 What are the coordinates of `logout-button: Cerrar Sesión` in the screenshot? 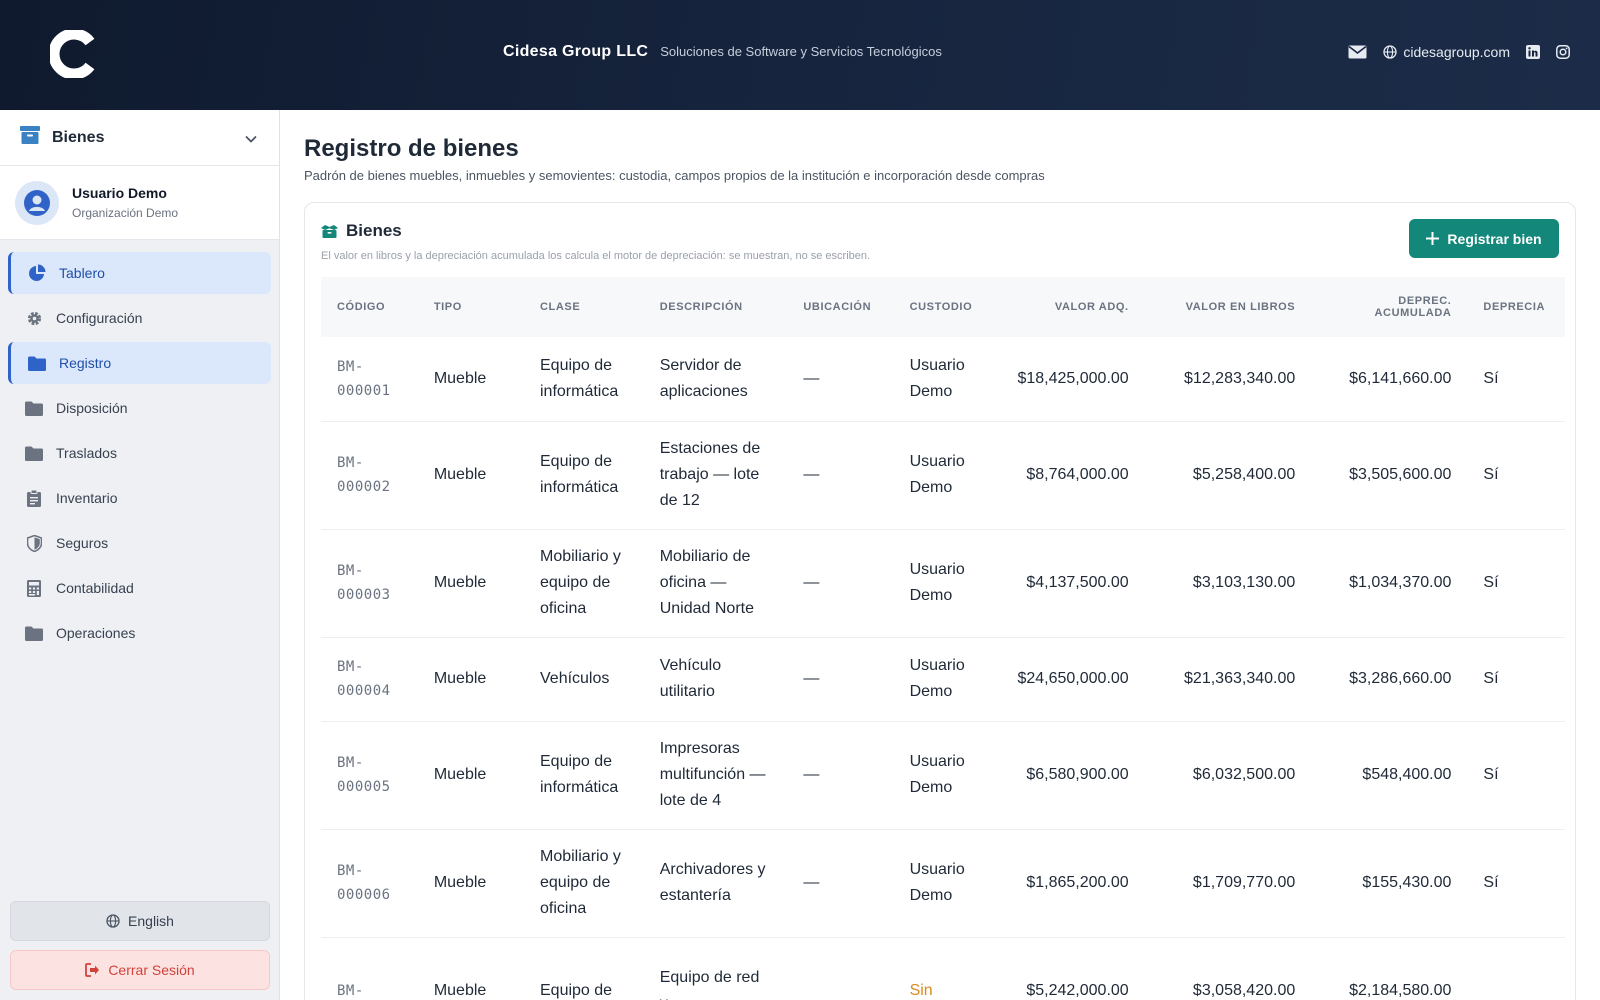 It's located at (140, 970).